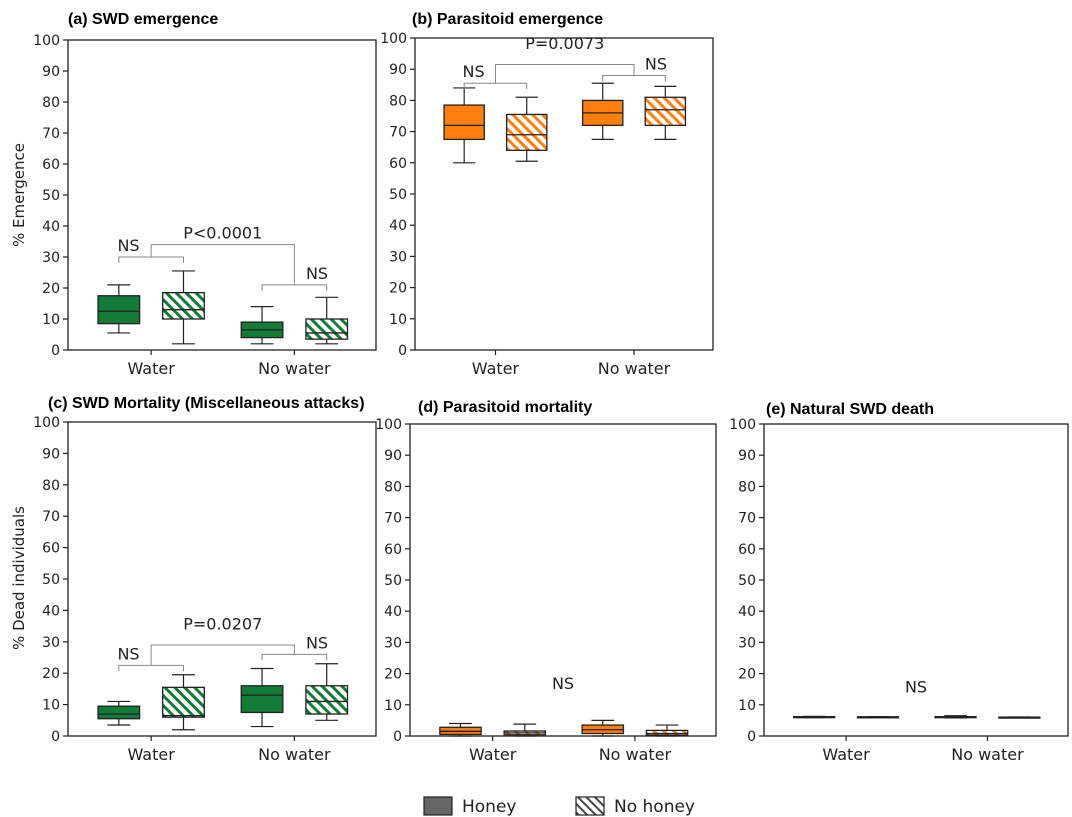  Describe the element at coordinates (564, 43) in the screenshot. I see `annotation-label: P=0.0073` at that location.